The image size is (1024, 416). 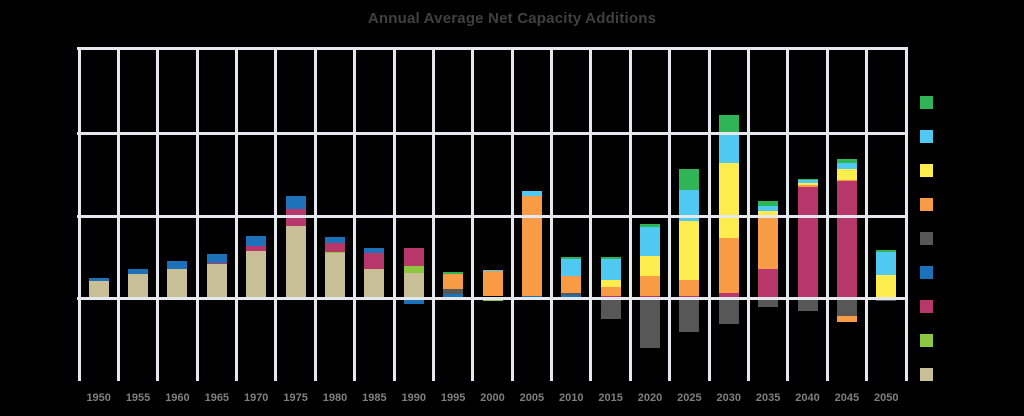 What do you see at coordinates (729, 398) in the screenshot?
I see `x-axis-label: 2030` at bounding box center [729, 398].